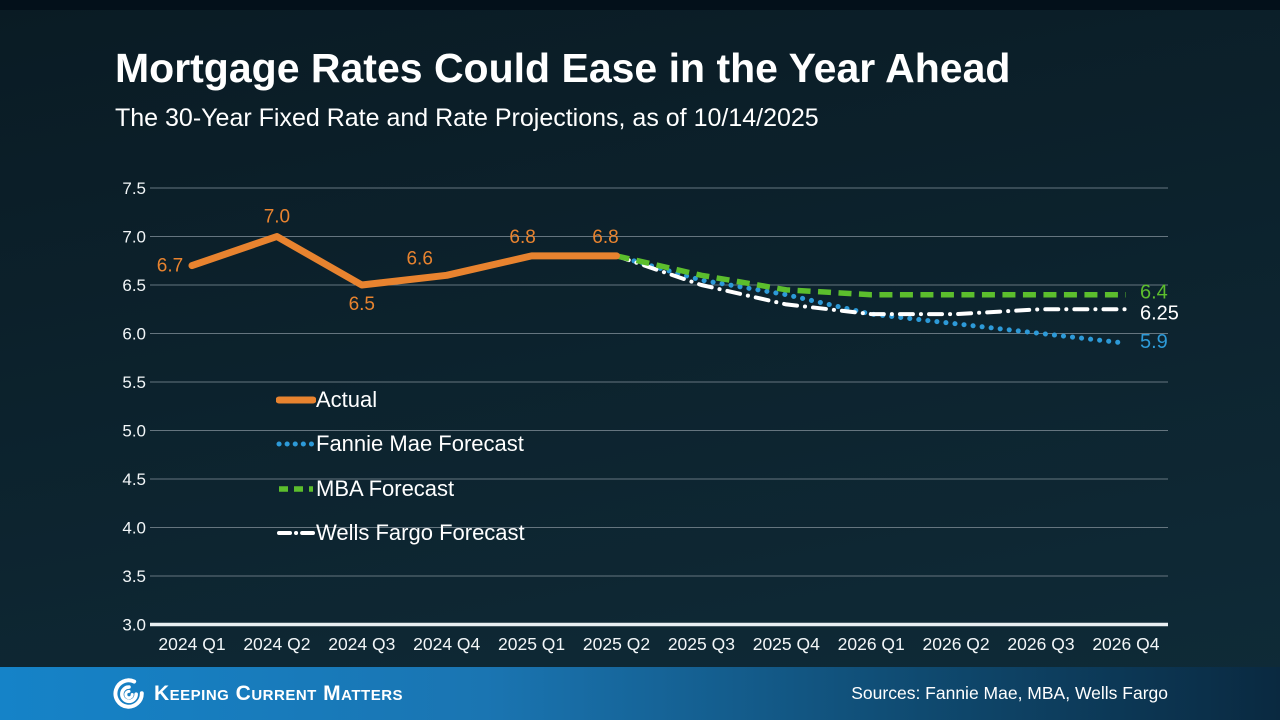 Image resolution: width=1280 pixels, height=720 pixels. What do you see at coordinates (420, 532) in the screenshot?
I see `legend-label-wells-fargo: Wells Fargo Forecast` at bounding box center [420, 532].